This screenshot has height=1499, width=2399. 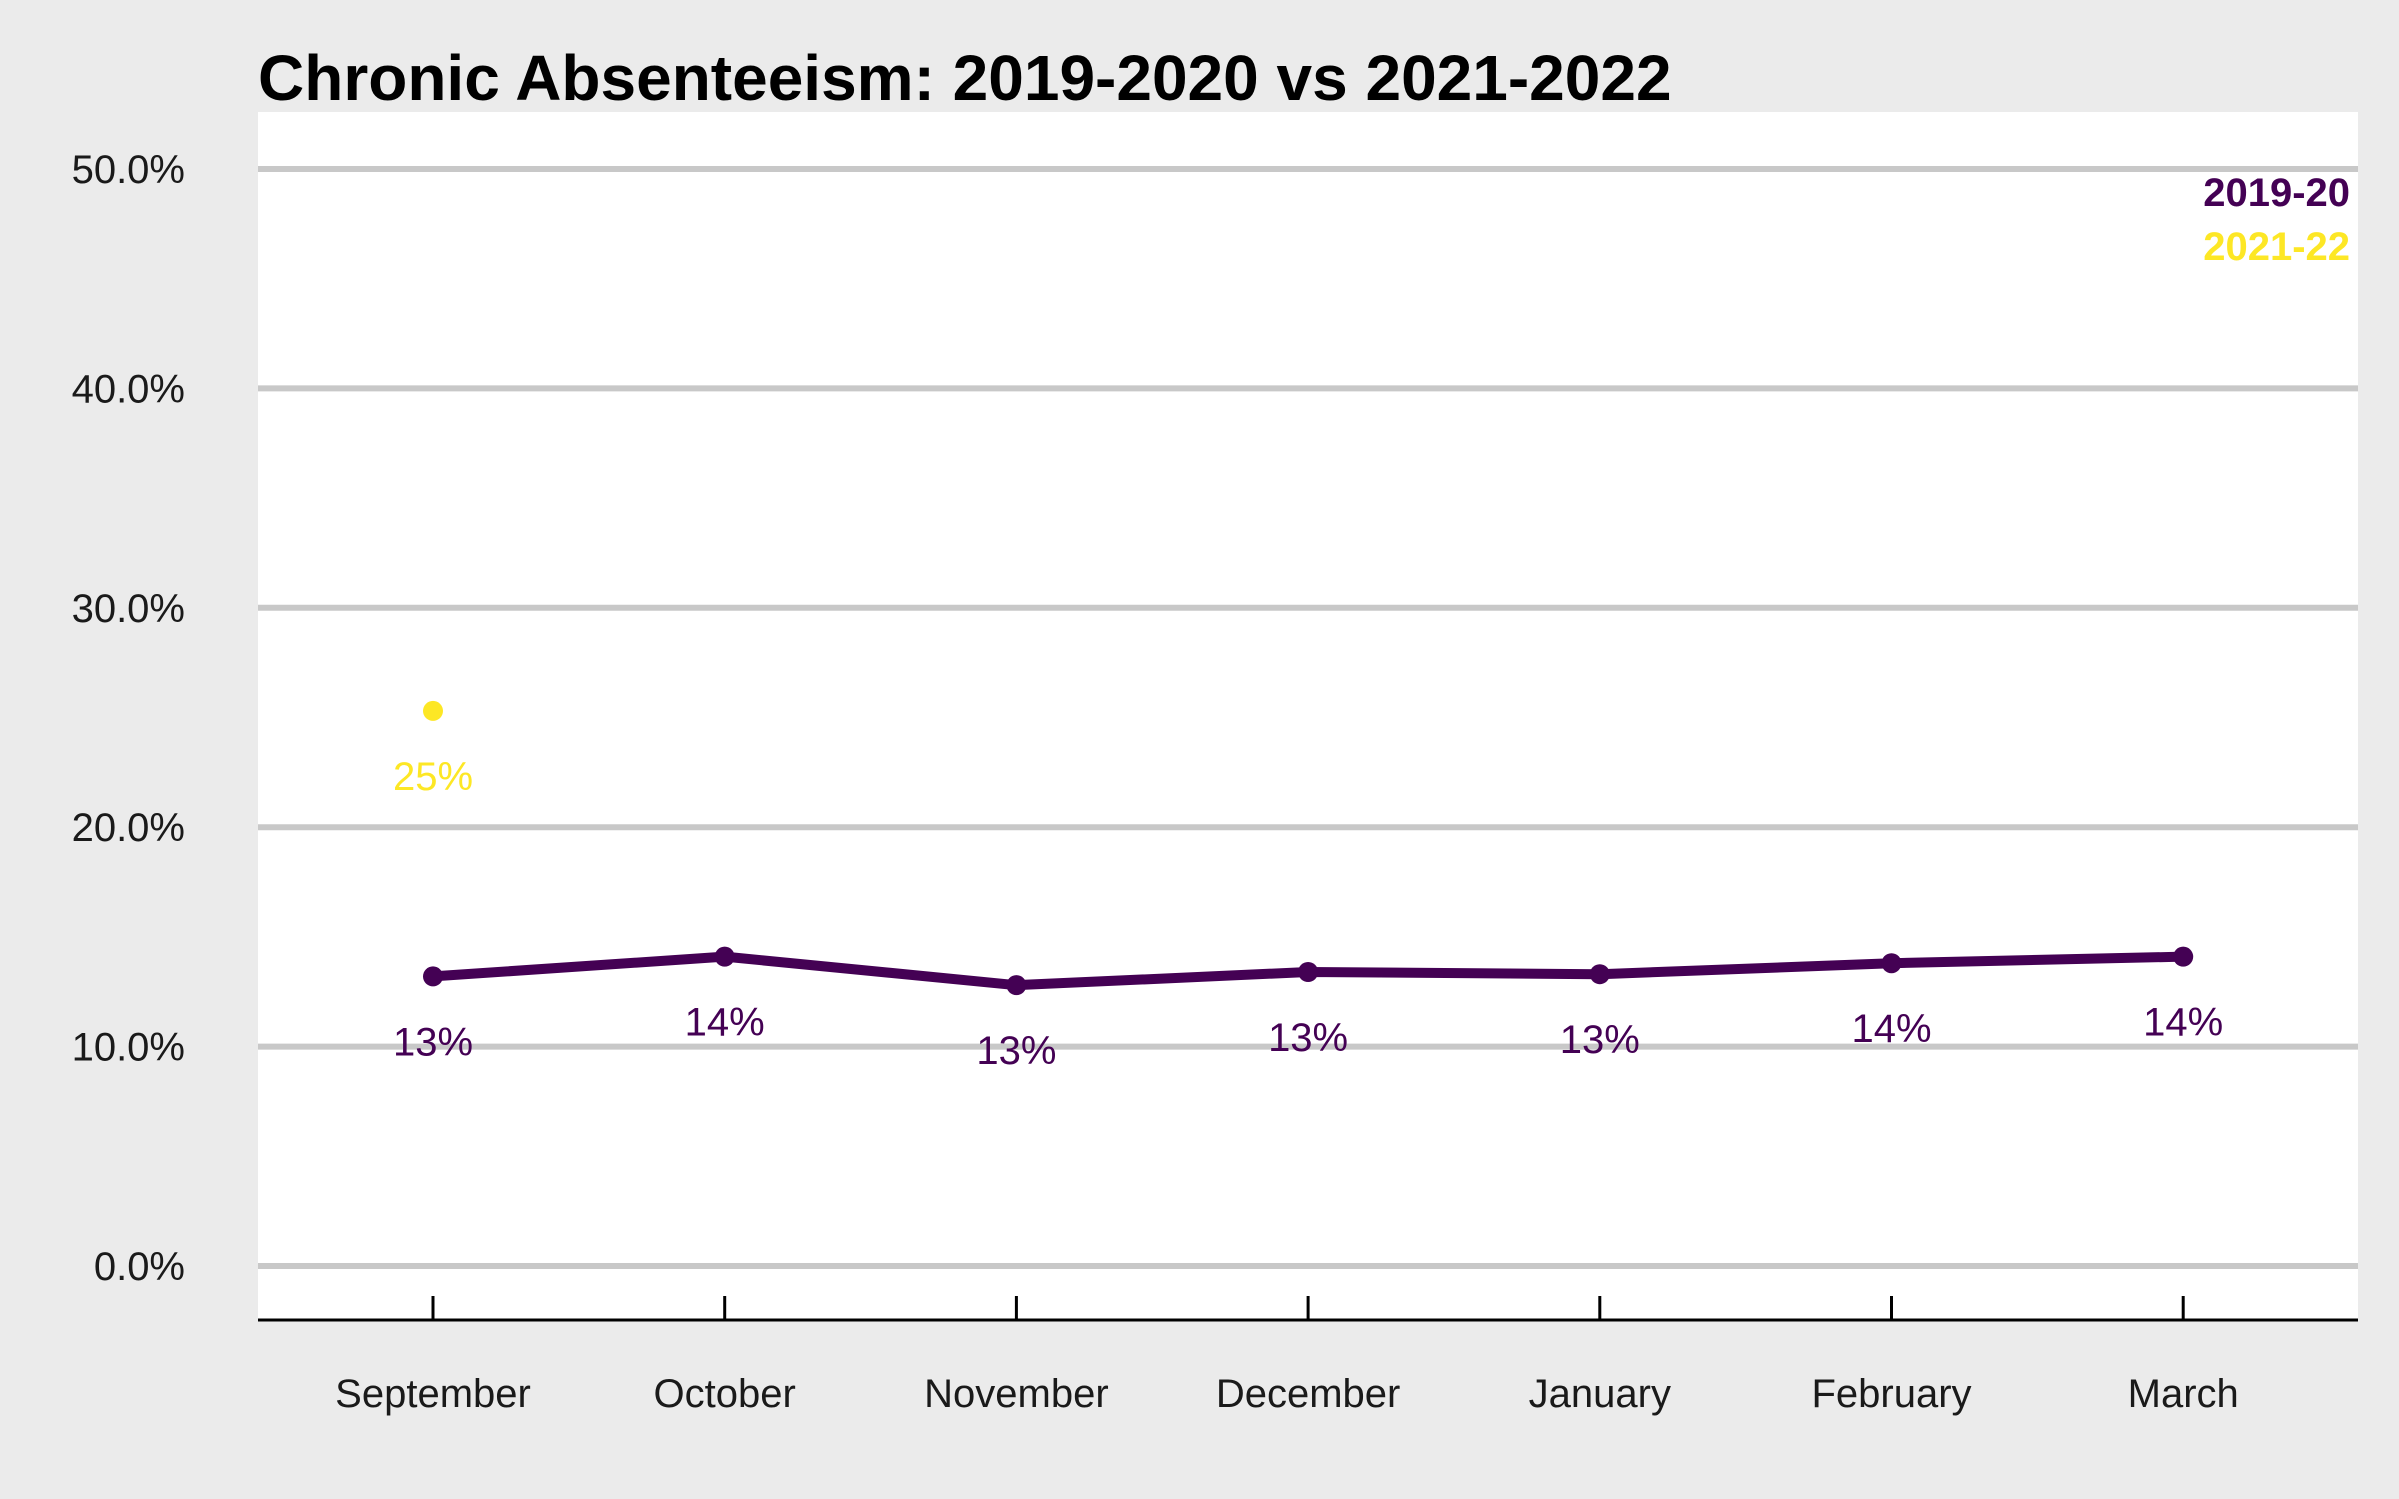 What do you see at coordinates (128, 828) in the screenshot?
I see `y-tick-label: 20.0%` at bounding box center [128, 828].